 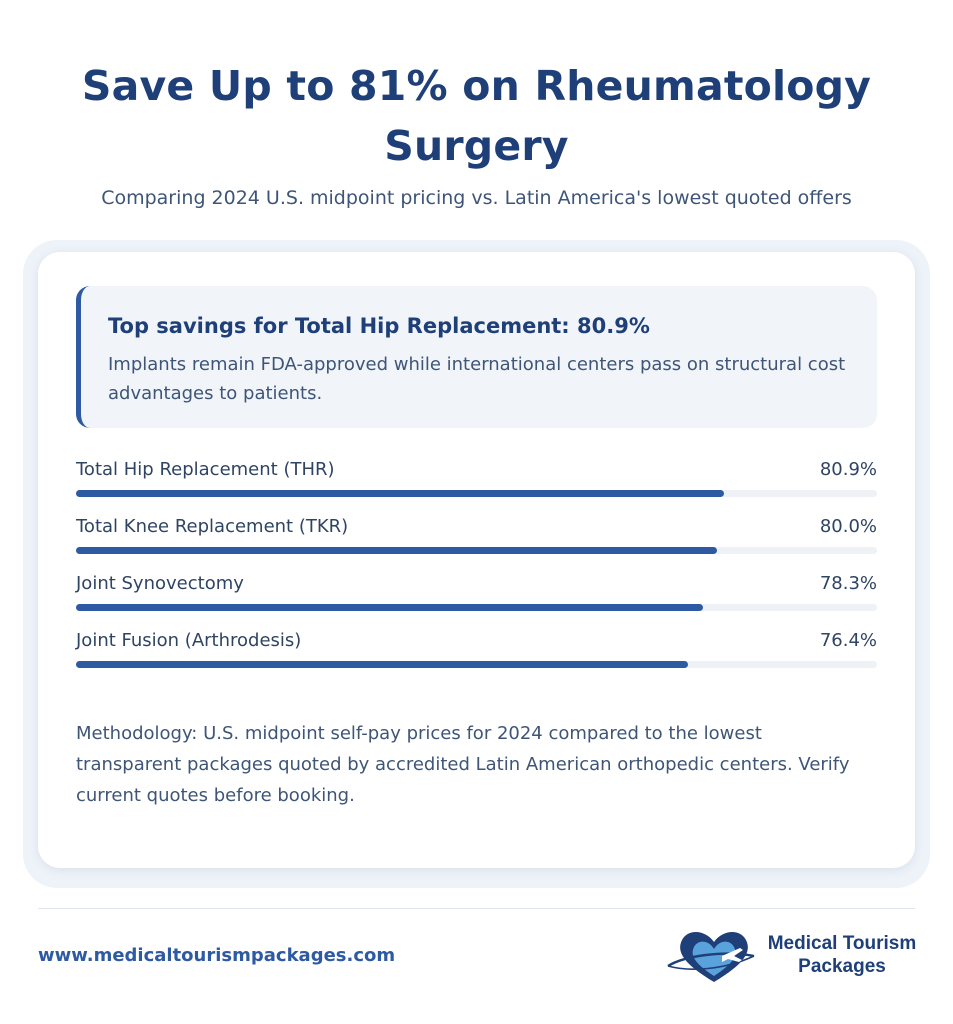 I want to click on heart-airplane-icon, so click(x=711, y=956).